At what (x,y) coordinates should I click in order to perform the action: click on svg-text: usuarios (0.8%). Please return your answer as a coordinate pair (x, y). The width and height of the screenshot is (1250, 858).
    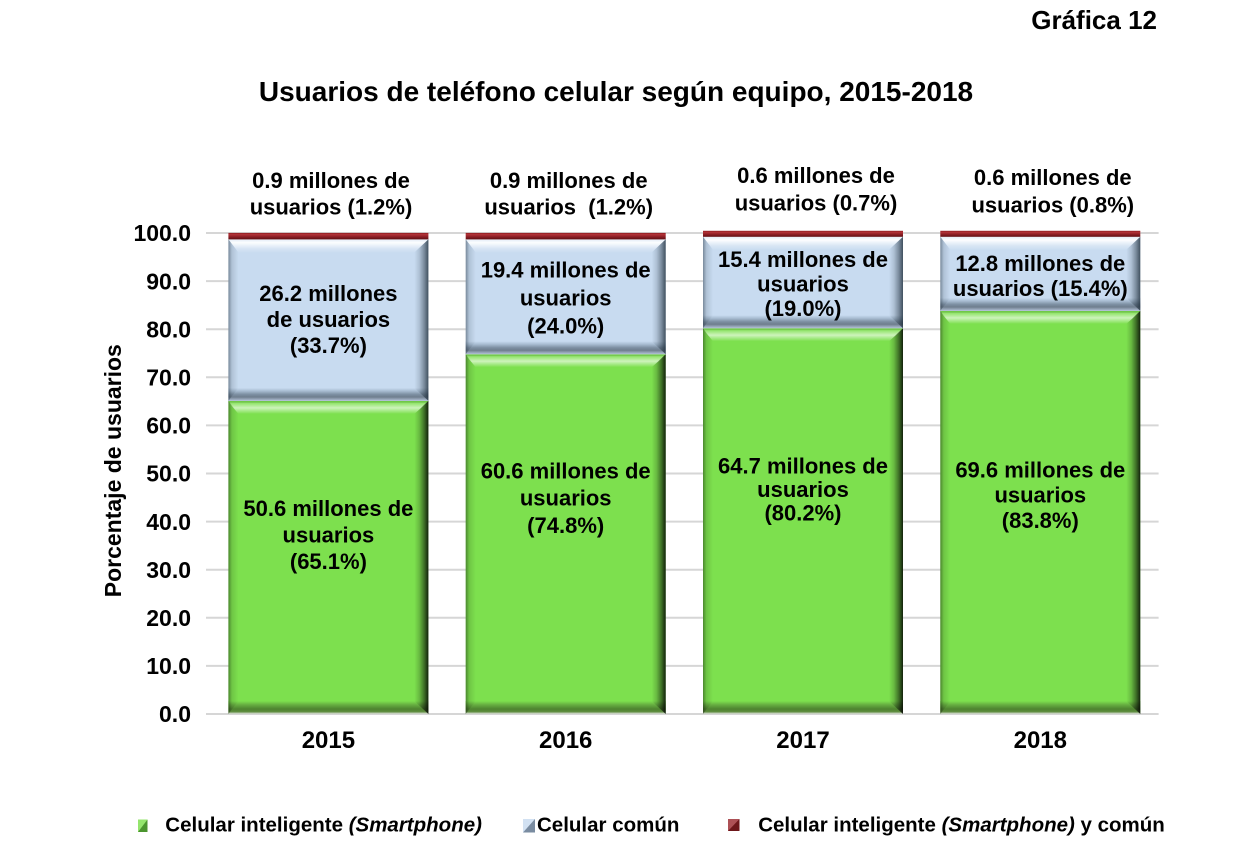
    Looking at the image, I should click on (1052, 204).